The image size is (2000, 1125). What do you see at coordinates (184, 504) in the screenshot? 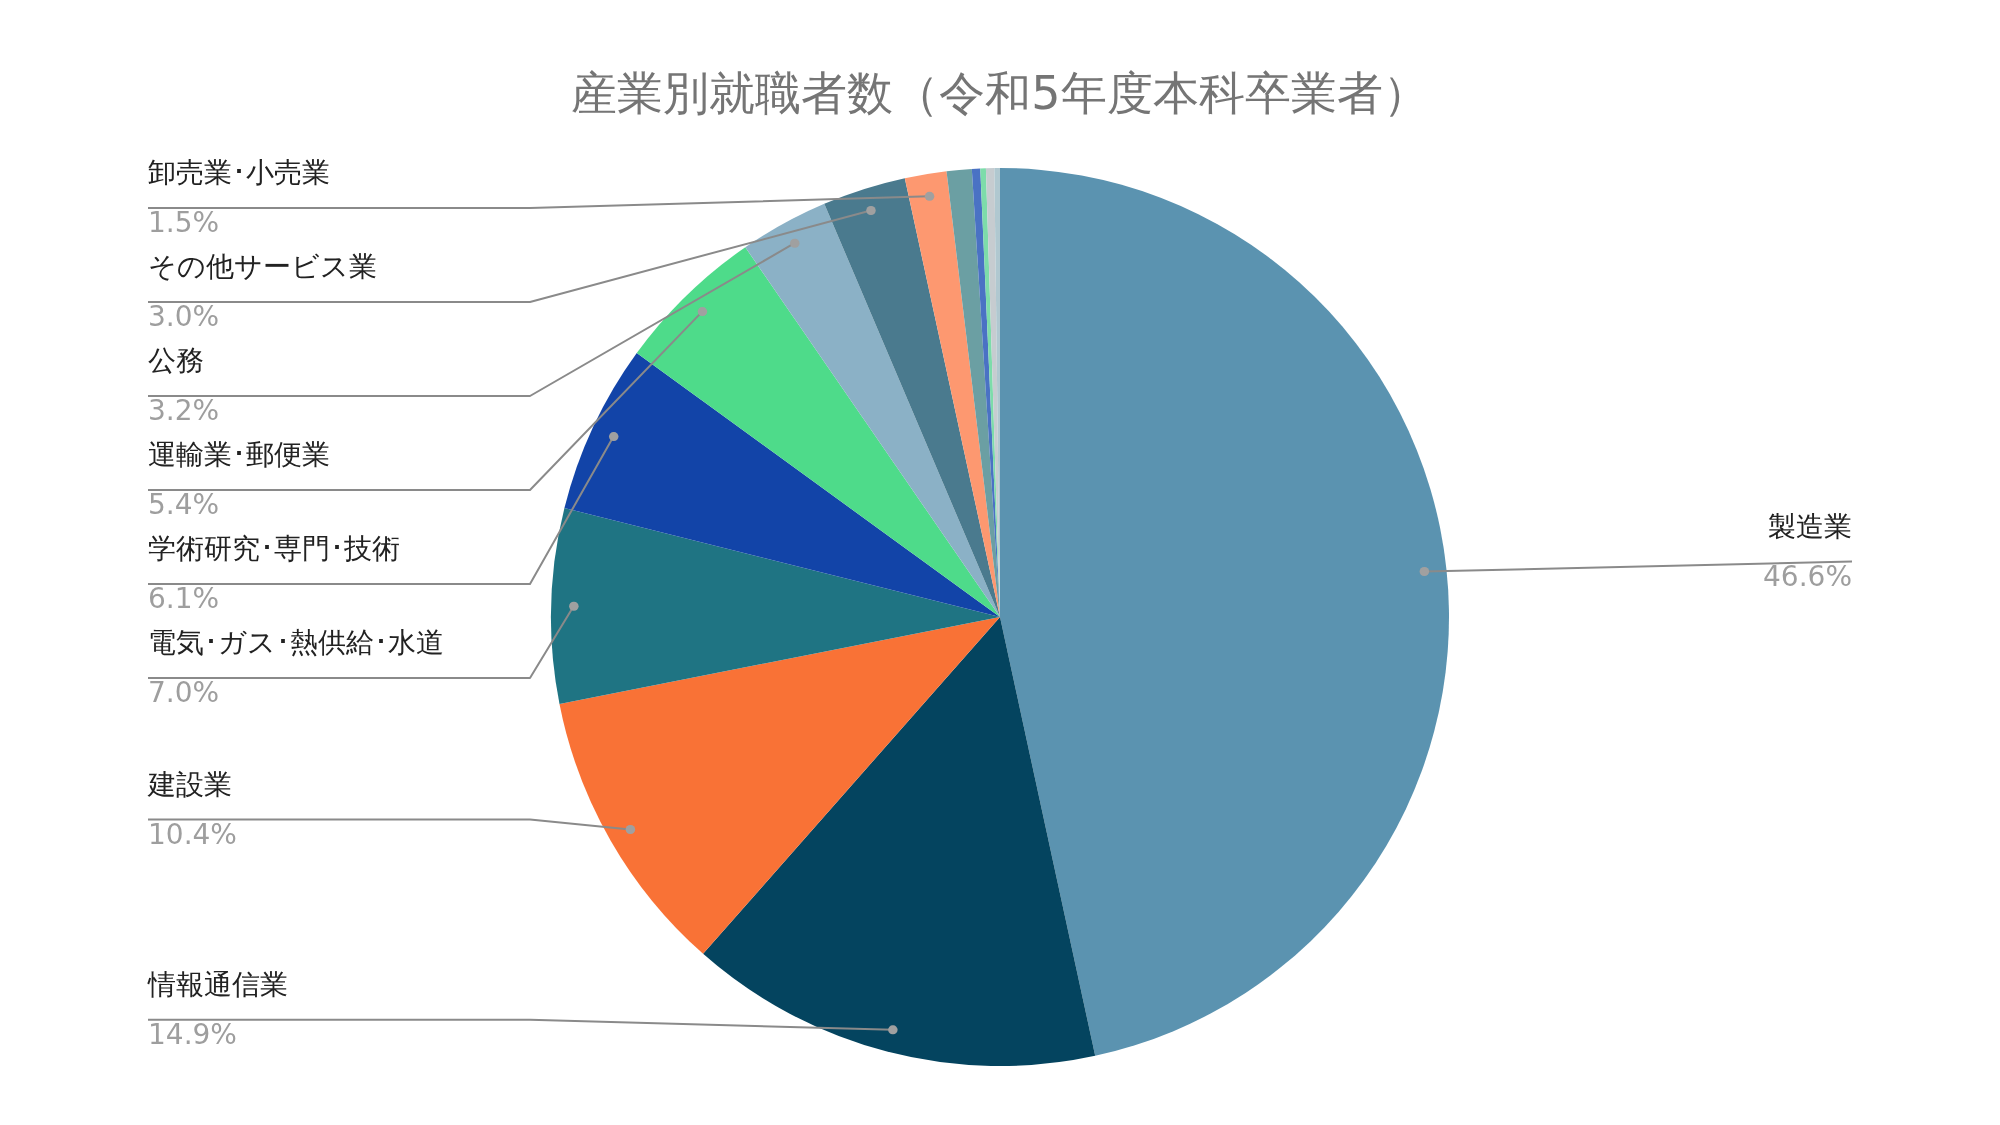
I see `data-label: 5.4%` at bounding box center [184, 504].